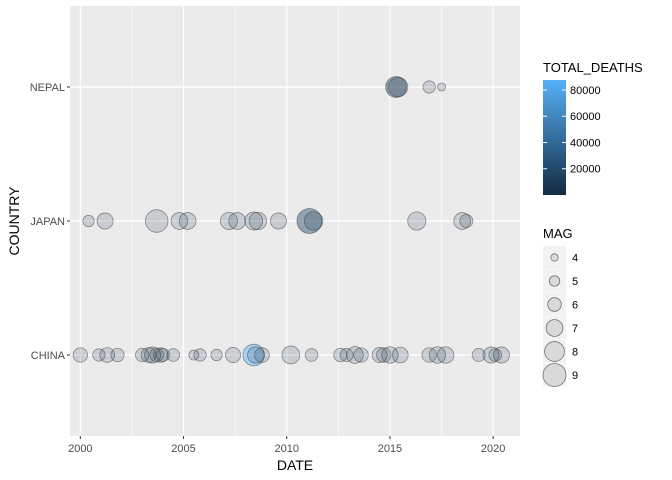 This screenshot has height=480, width=672. What do you see at coordinates (493, 449) in the screenshot?
I see `x-tick-label: 2020` at bounding box center [493, 449].